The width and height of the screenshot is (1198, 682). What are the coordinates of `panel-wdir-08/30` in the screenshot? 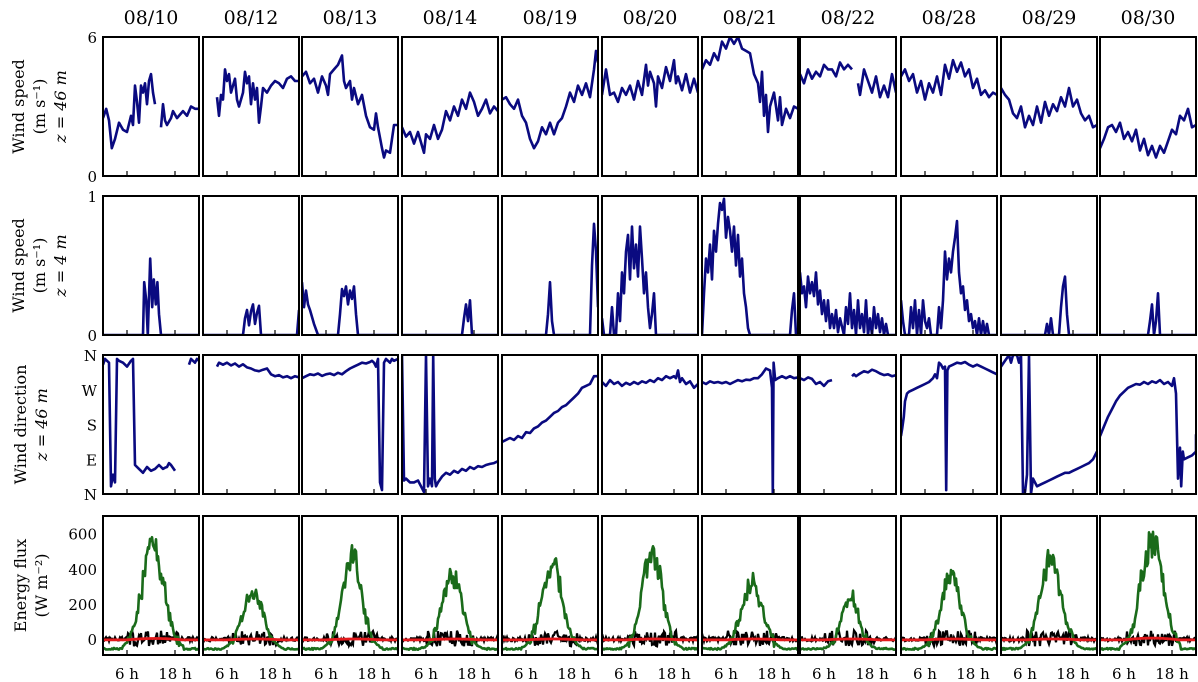 It's located at (1148, 424).